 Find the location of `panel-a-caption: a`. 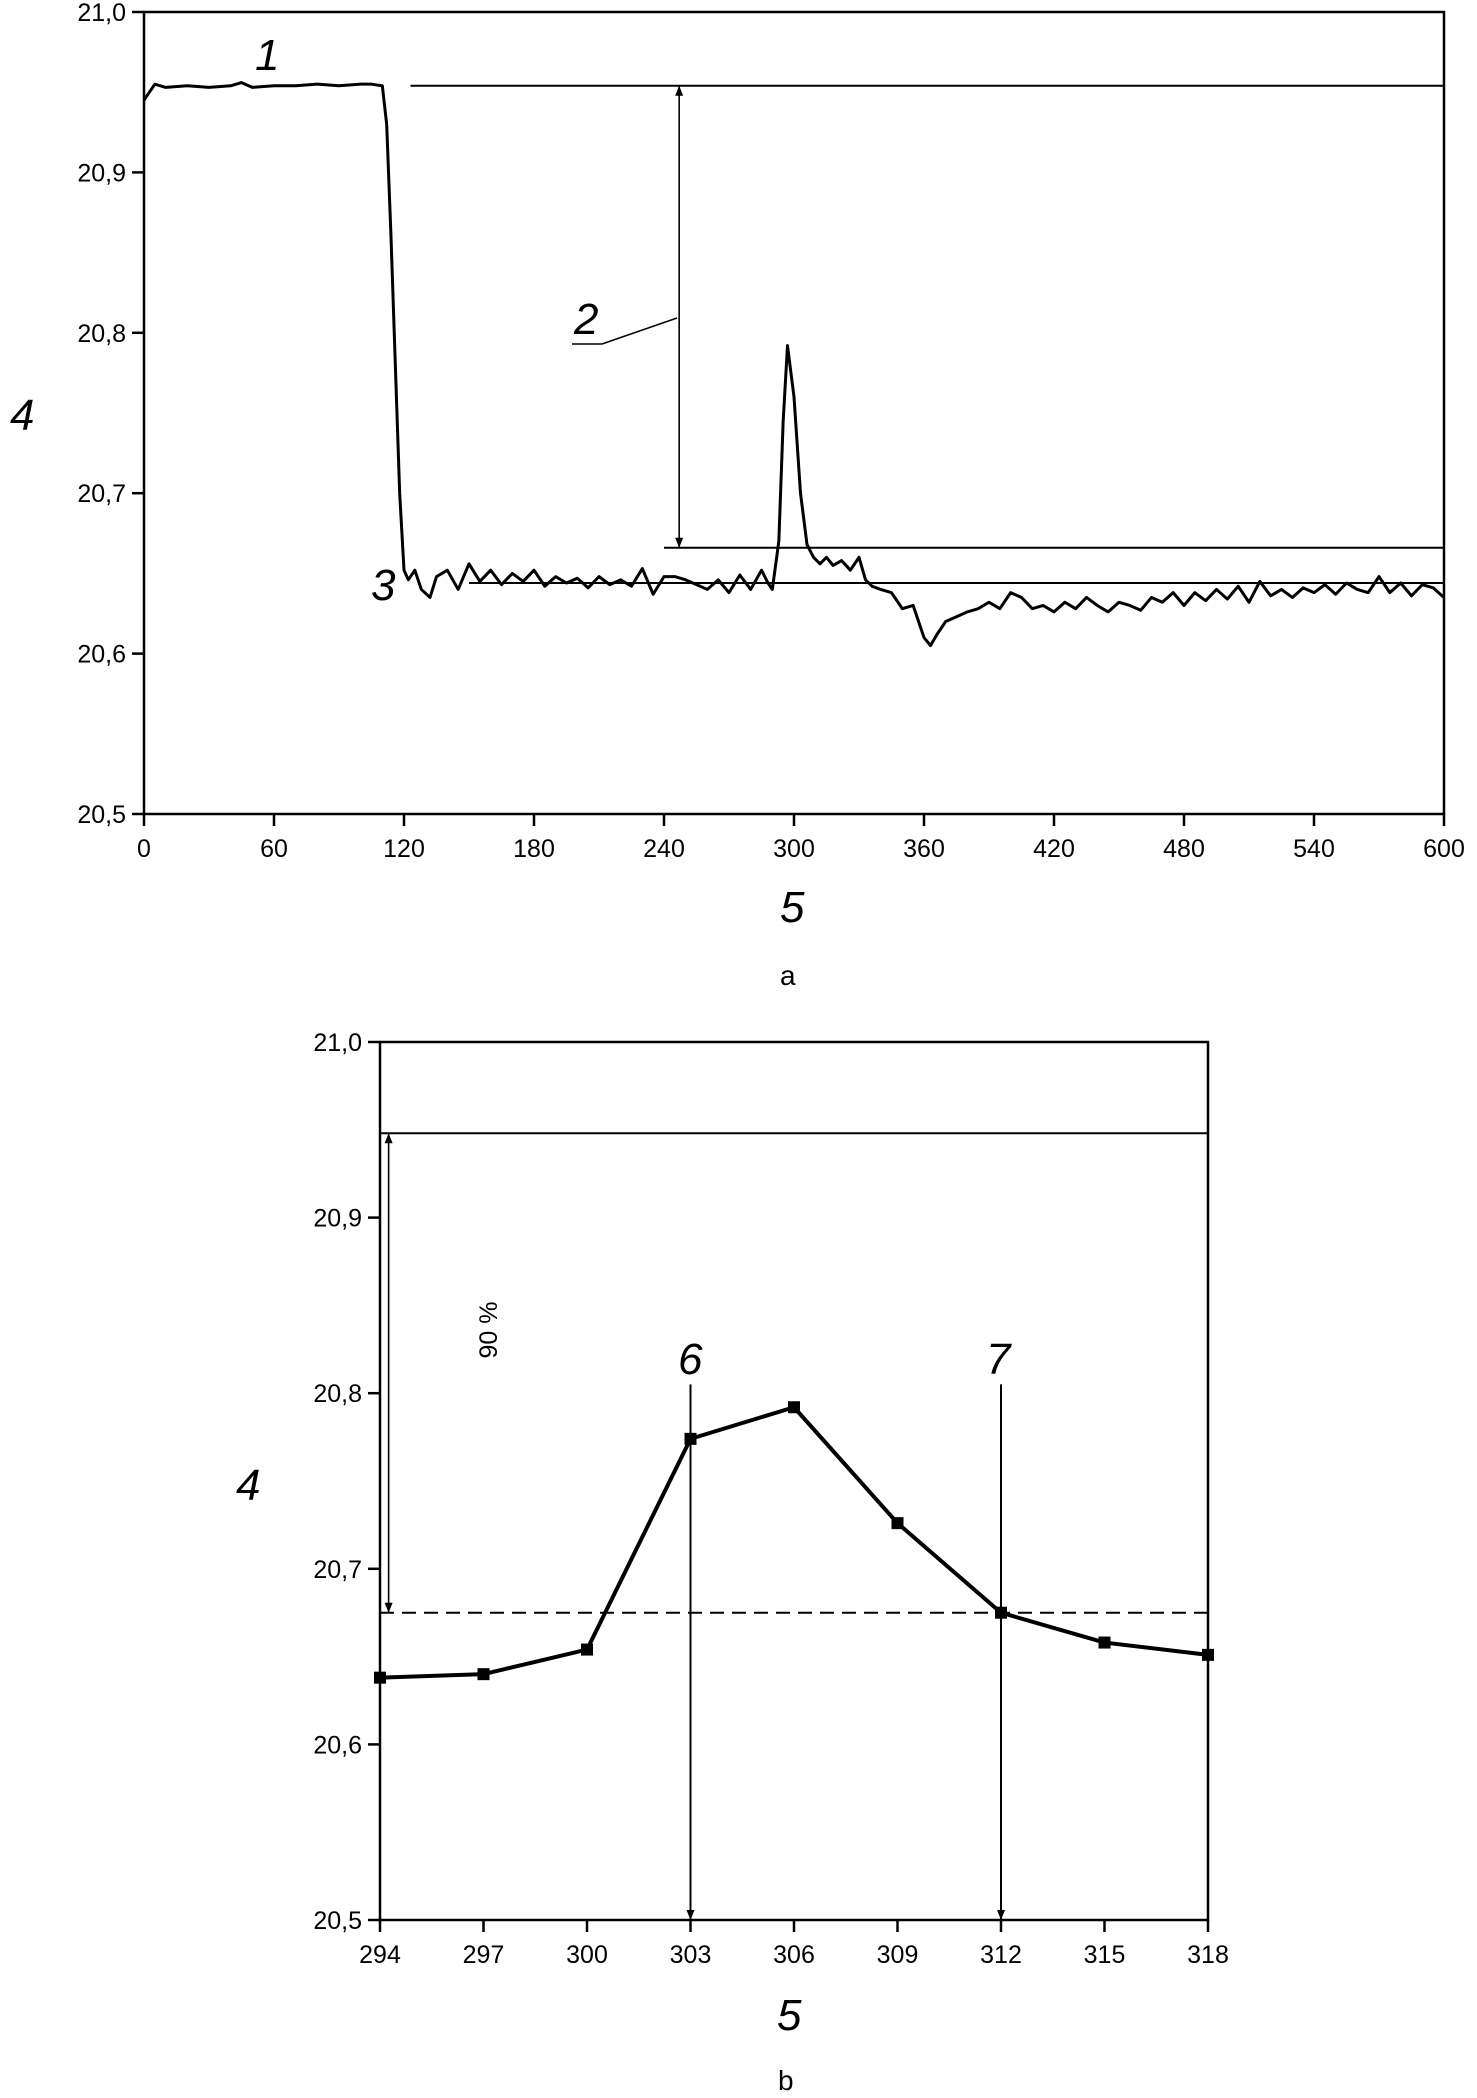

panel-a-caption: a is located at coordinates (788, 975).